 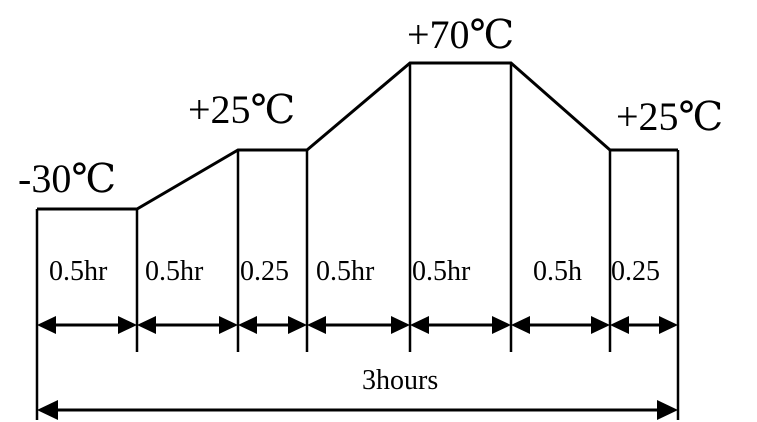 I want to click on temp-label-start: -30℃, so click(x=67, y=178).